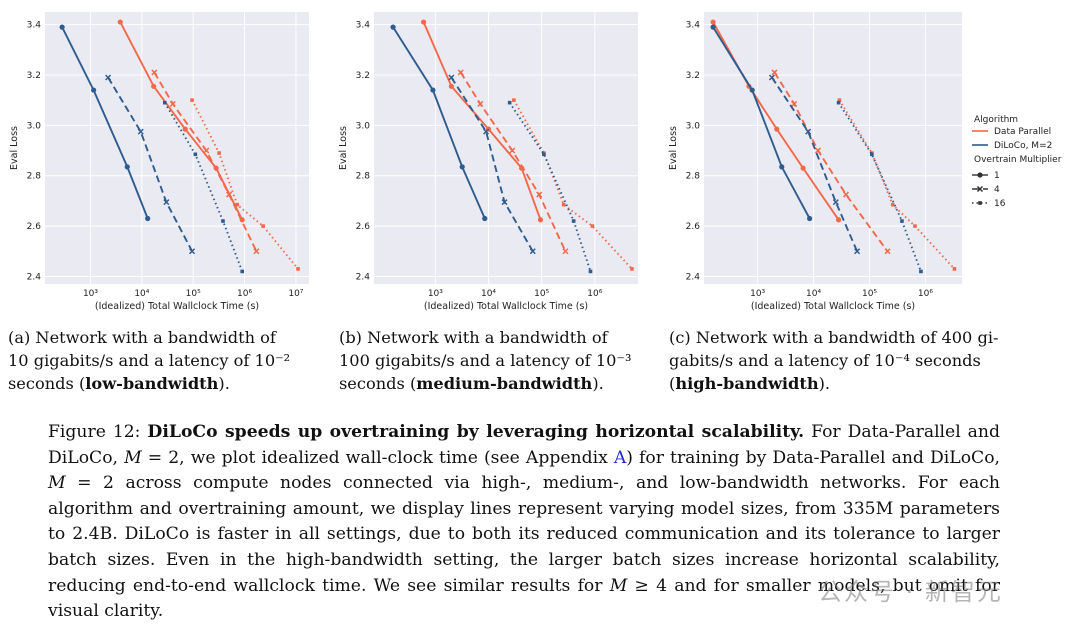  I want to click on x-axis-label: (Idealized) Total Wallclock Time (s), so click(177, 306).